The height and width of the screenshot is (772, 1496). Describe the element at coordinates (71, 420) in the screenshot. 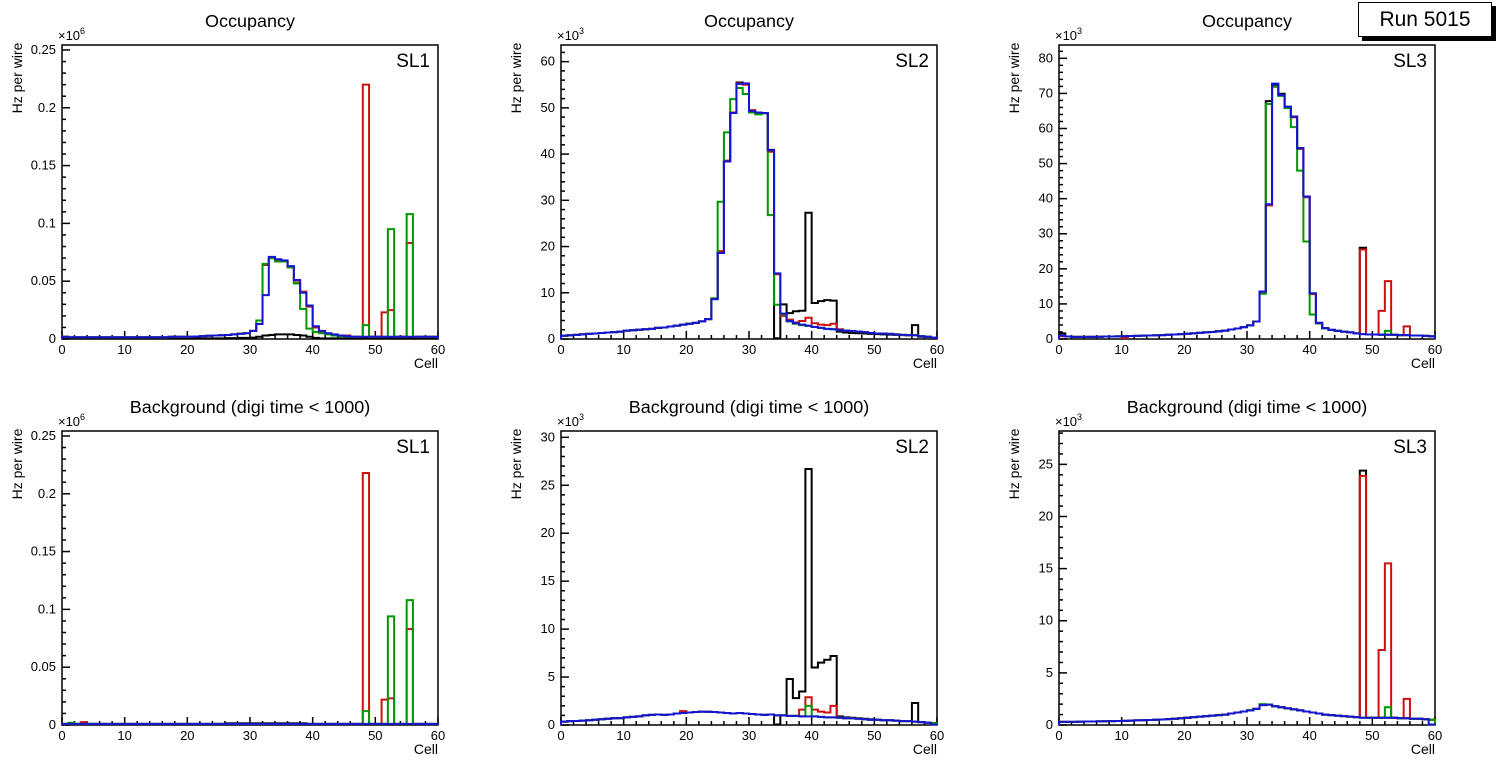

I see `y-axis-exponent: ×10⁶` at that location.